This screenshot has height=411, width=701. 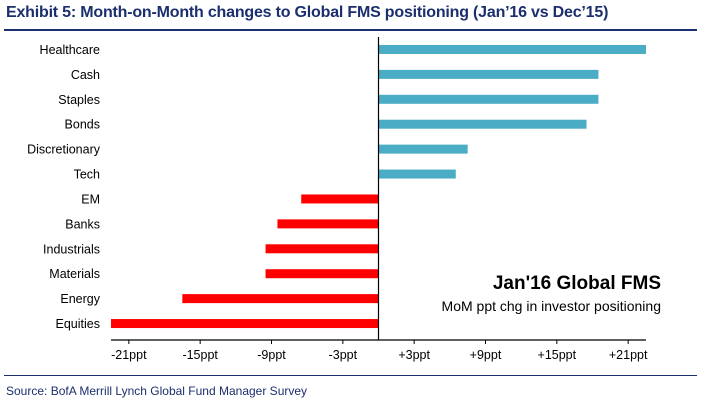 What do you see at coordinates (82, 125) in the screenshot?
I see `category-label-bonds: Bonds` at bounding box center [82, 125].